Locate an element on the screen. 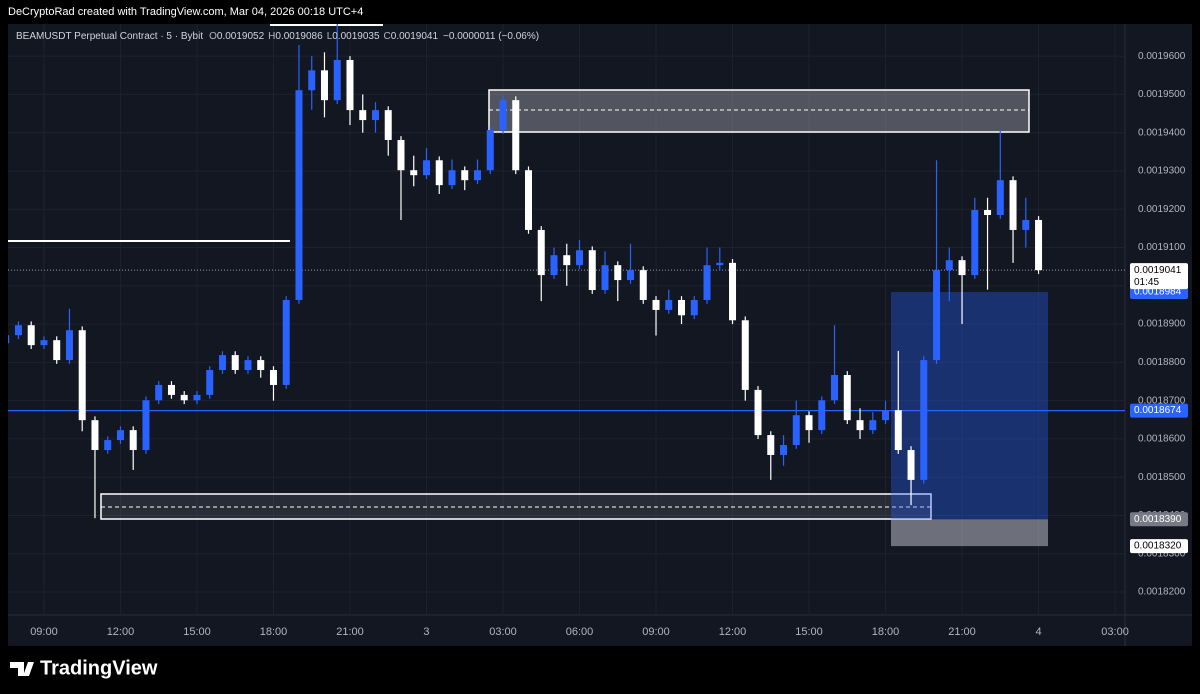 The height and width of the screenshot is (694, 1200). y-tick-label: 0.0018600 is located at coordinates (1162, 439).